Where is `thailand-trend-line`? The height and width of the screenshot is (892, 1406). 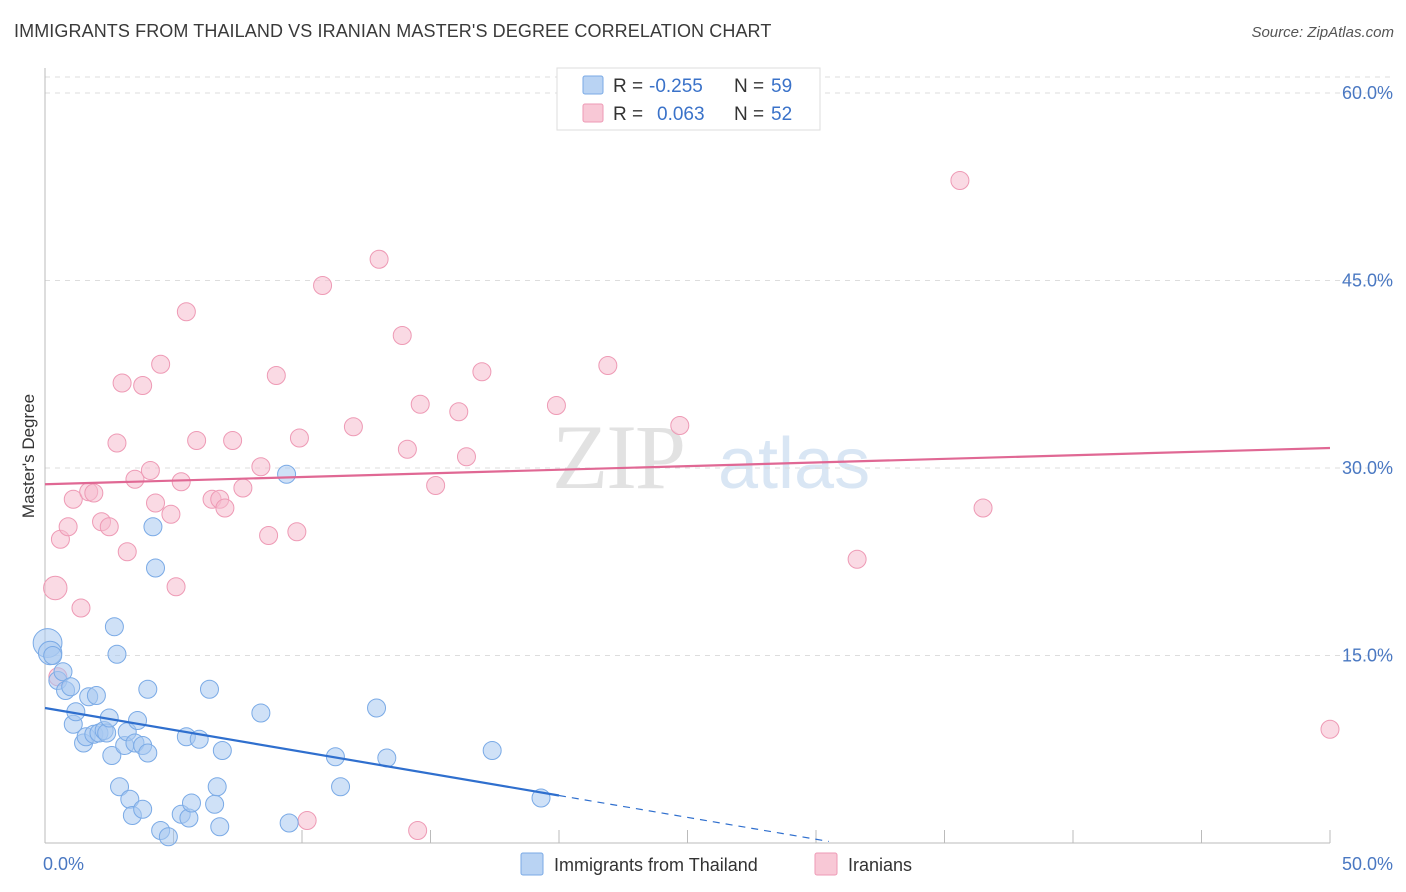 thailand-trend-line is located at coordinates (302, 751).